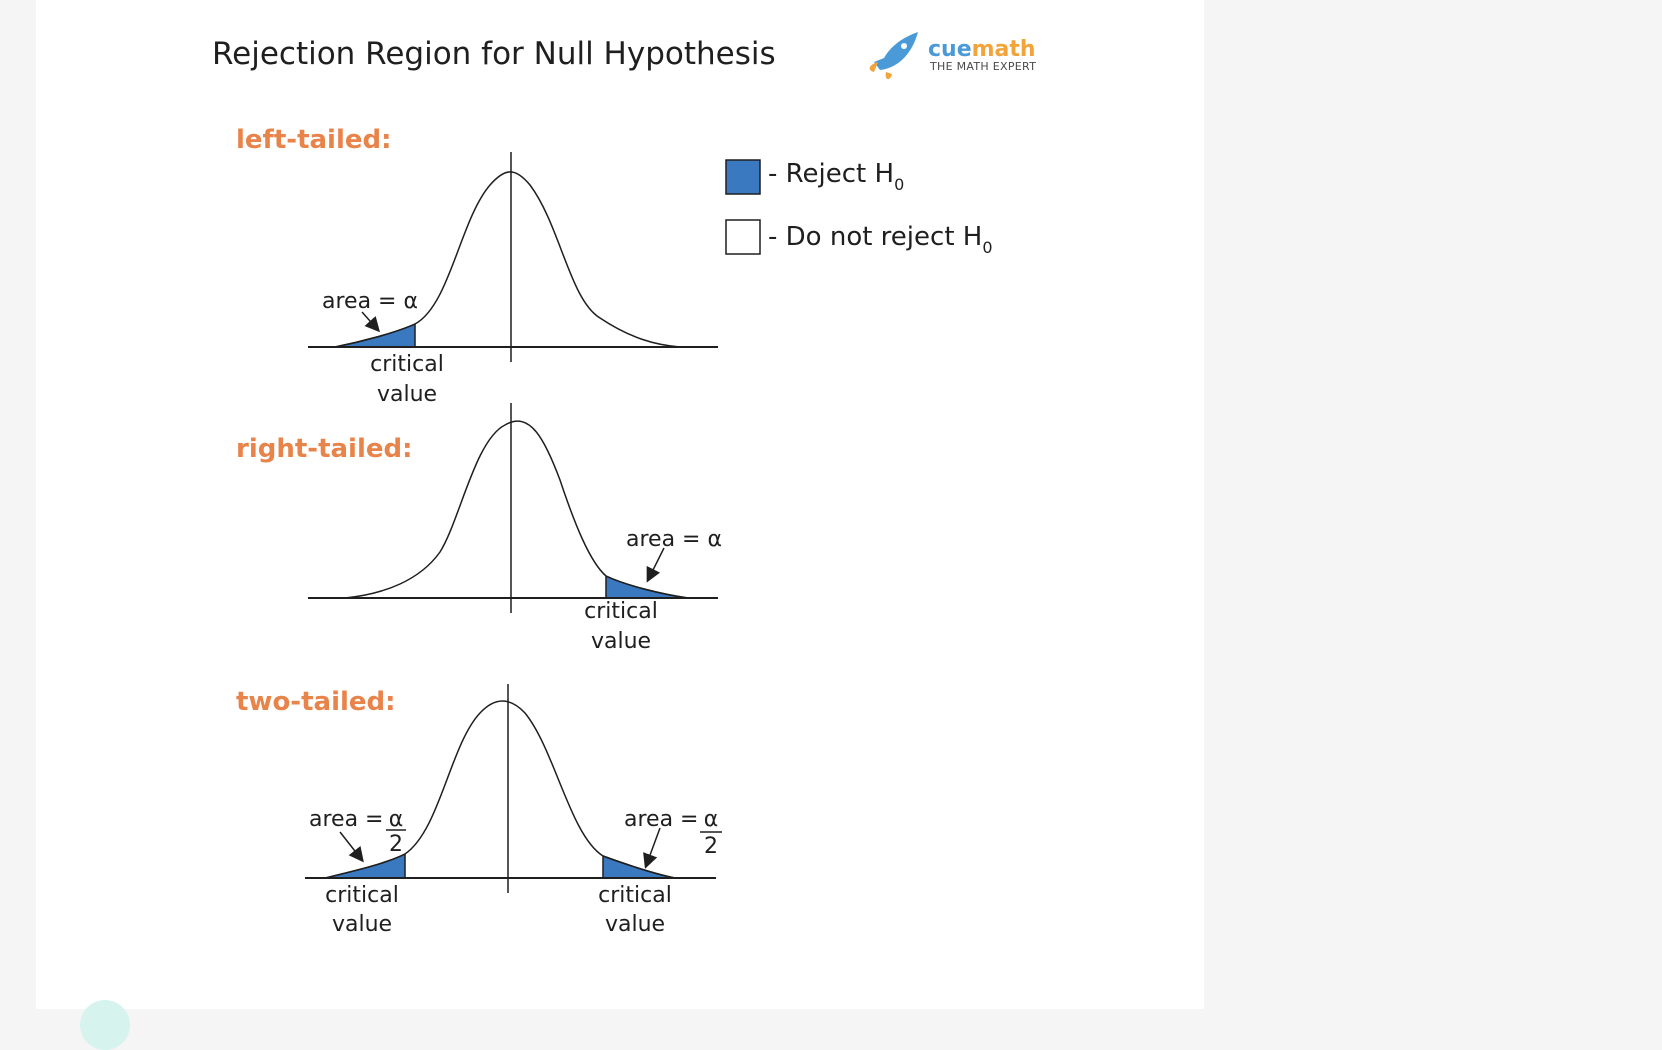 Image resolution: width=1662 pixels, height=1050 pixels. I want to click on cuemath-logo: cuemath THE MATH EXPERT, so click(952, 56).